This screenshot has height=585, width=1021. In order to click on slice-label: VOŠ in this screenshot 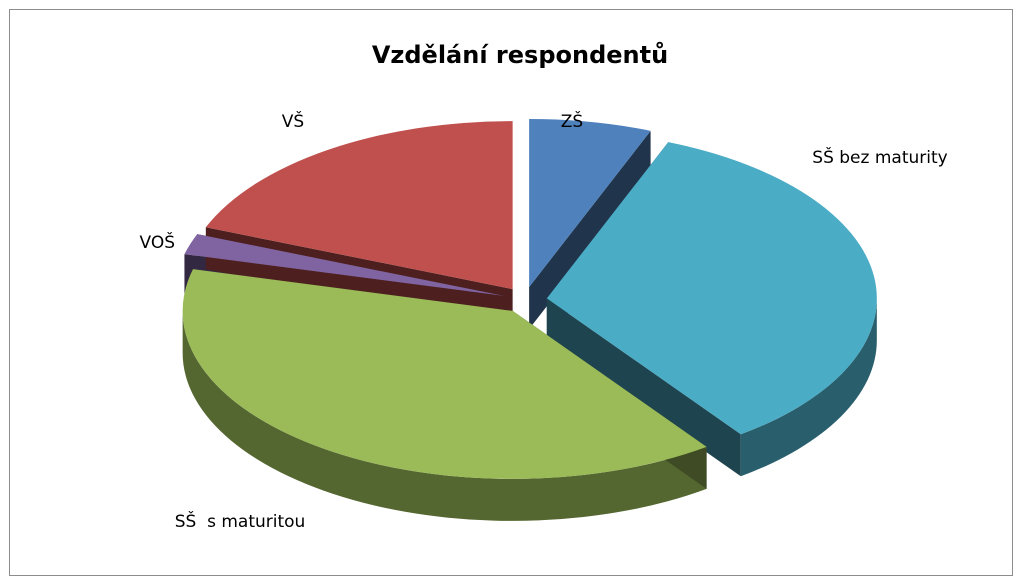, I will do `click(157, 242)`.